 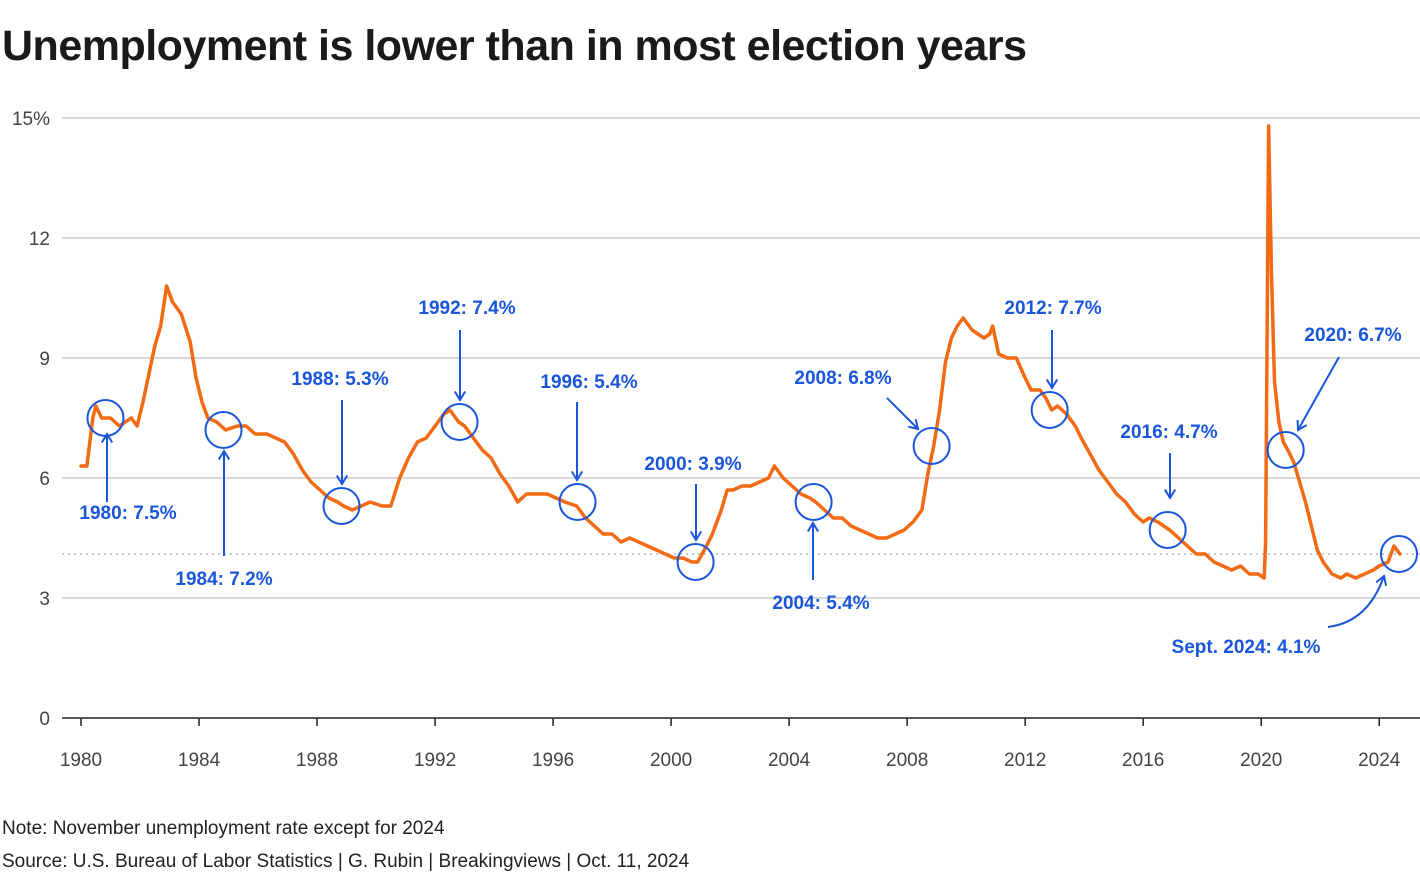 I want to click on annotation-label: 1984: 7.2%, so click(x=223, y=579).